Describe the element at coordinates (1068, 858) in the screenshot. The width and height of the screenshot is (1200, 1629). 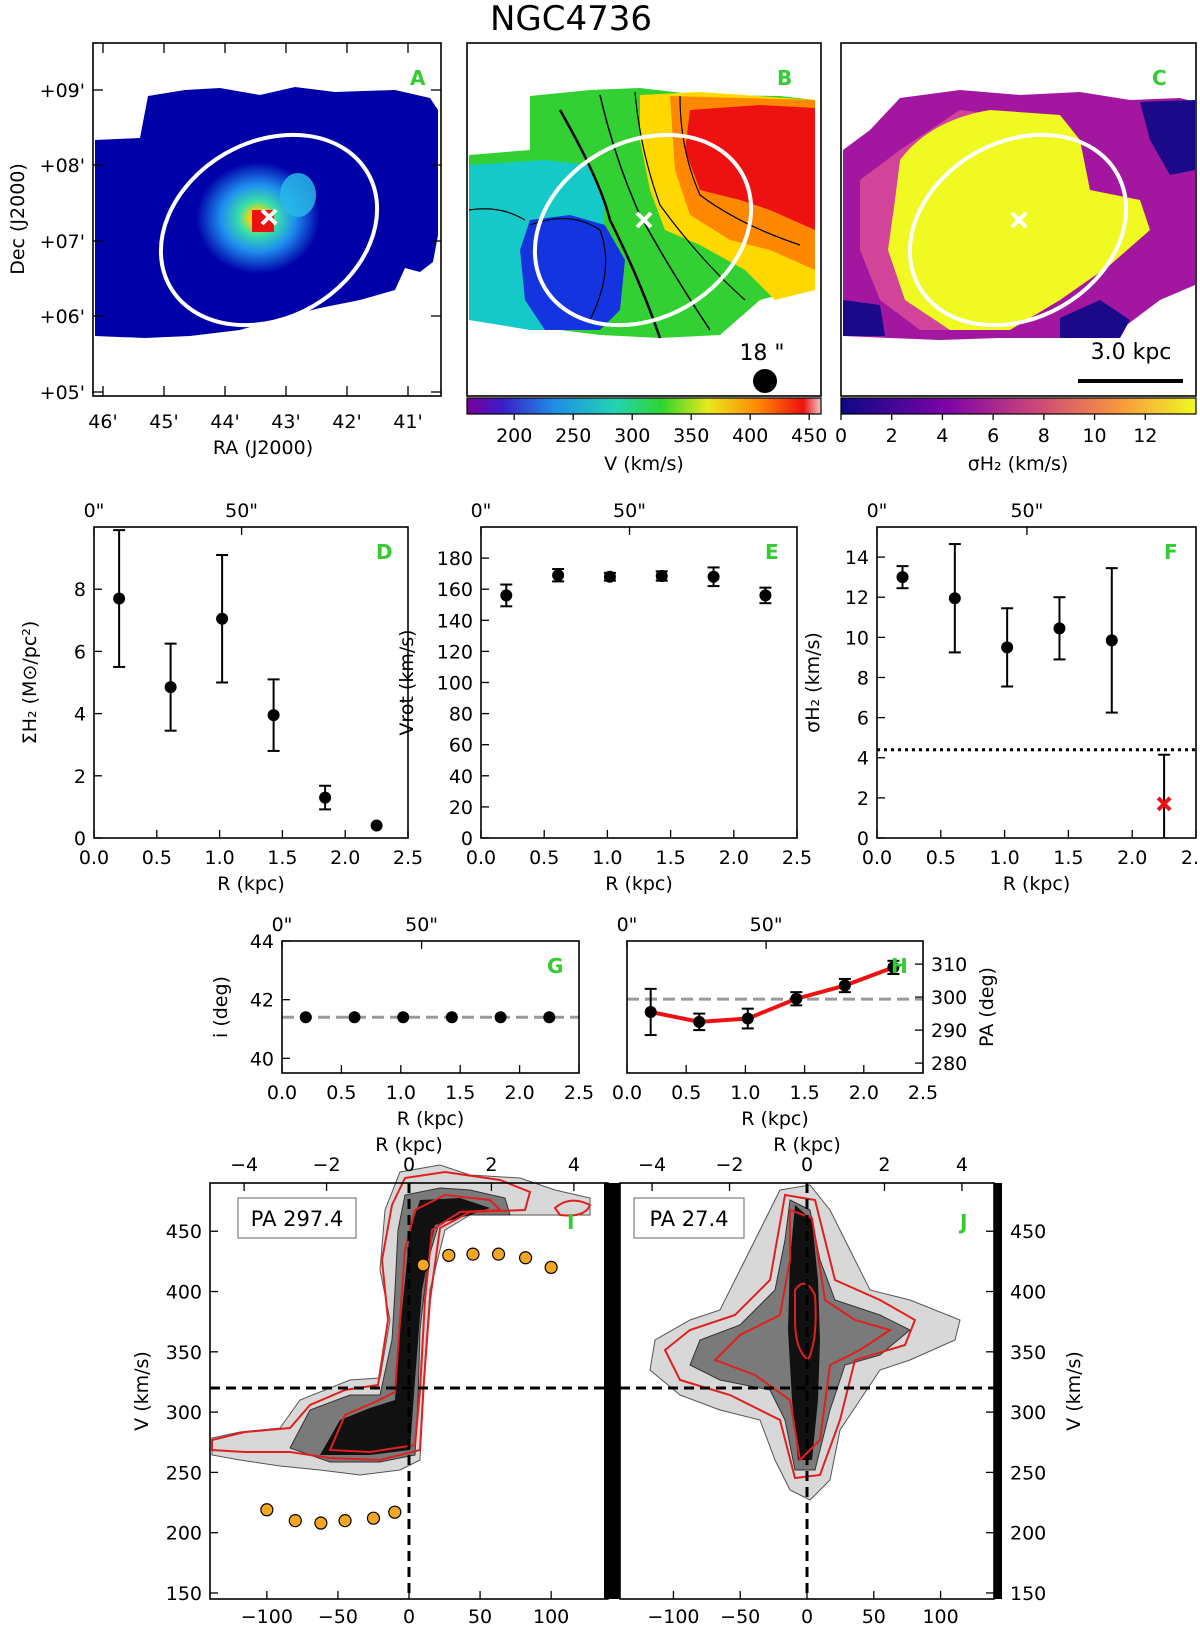
I see `panel-f-xtick-label: 1.5` at that location.